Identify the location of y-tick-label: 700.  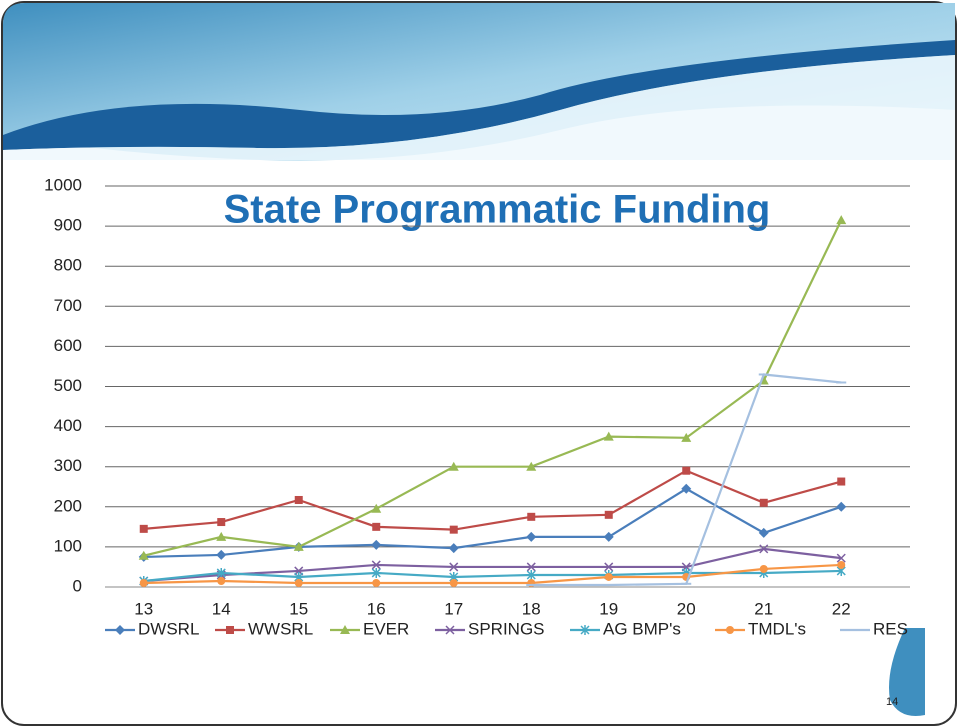
(68, 305).